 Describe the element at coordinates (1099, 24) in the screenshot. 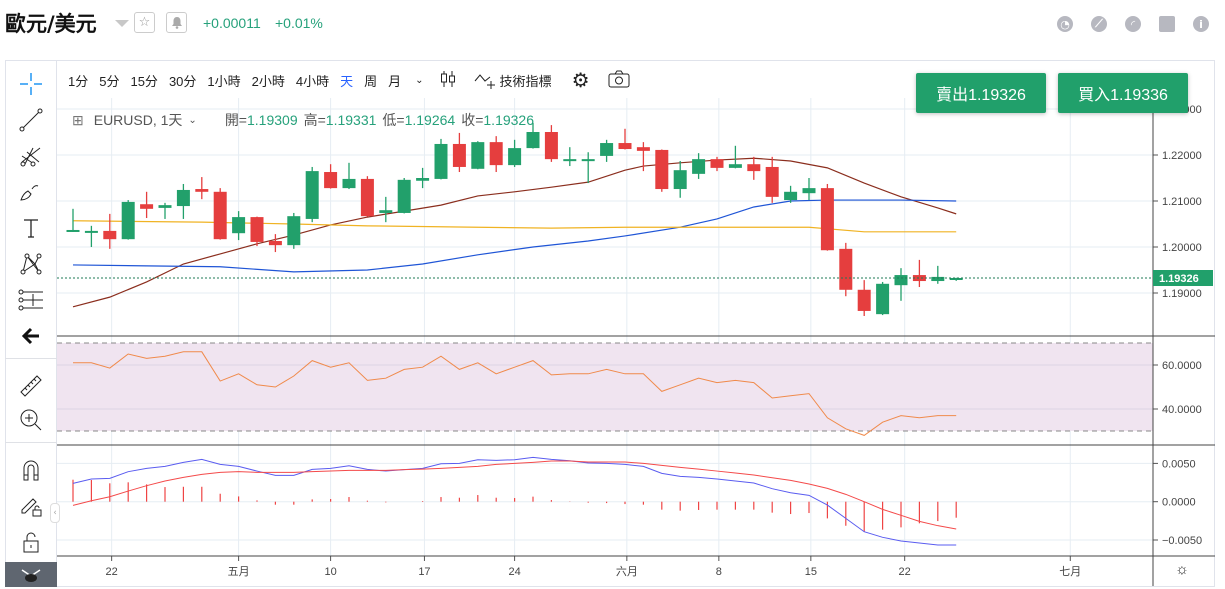

I see `compass-icon: ⟋` at that location.